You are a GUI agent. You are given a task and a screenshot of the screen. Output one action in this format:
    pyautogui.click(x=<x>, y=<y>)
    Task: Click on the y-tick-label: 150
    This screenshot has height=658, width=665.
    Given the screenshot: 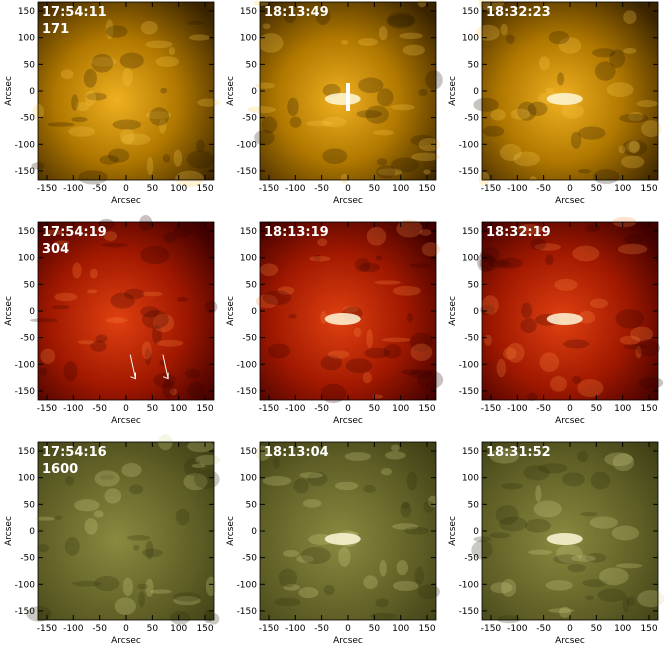 What is the action you would take?
    pyautogui.click(x=470, y=452)
    